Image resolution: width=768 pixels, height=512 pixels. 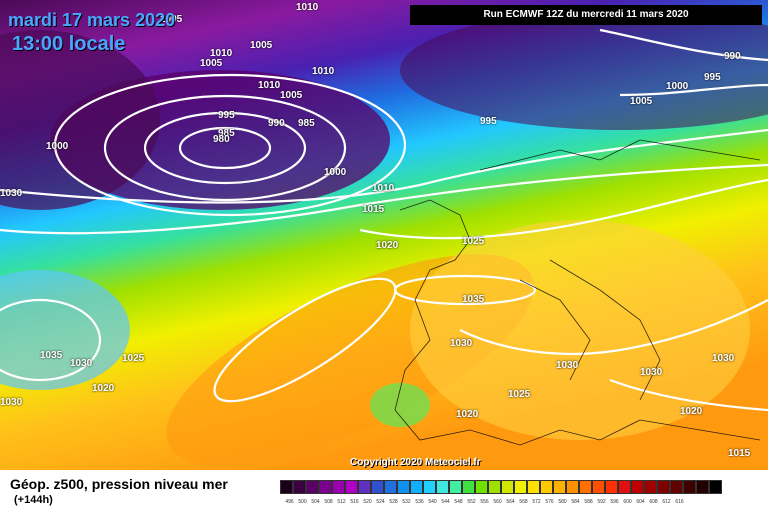 I want to click on legend-tick: 500, so click(x=302, y=502).